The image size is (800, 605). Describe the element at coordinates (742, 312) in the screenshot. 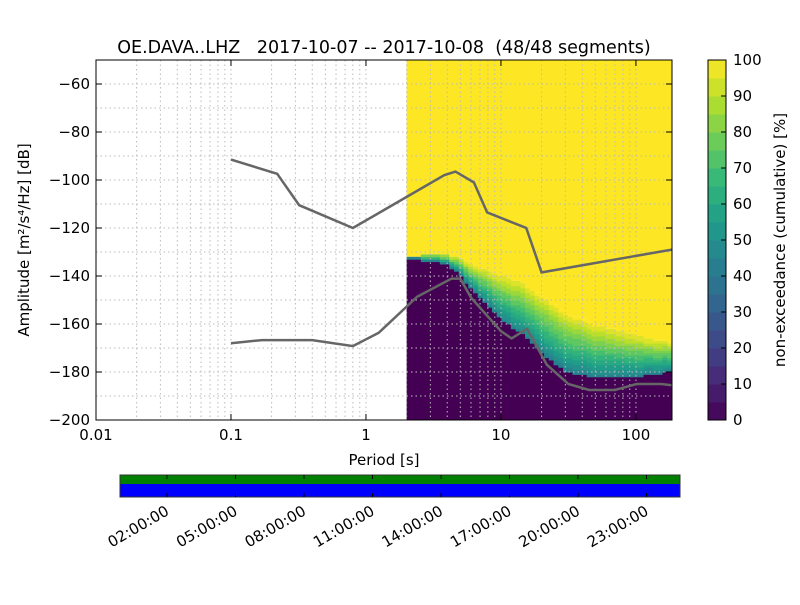

I see `colorbar-tick-label: 30` at that location.